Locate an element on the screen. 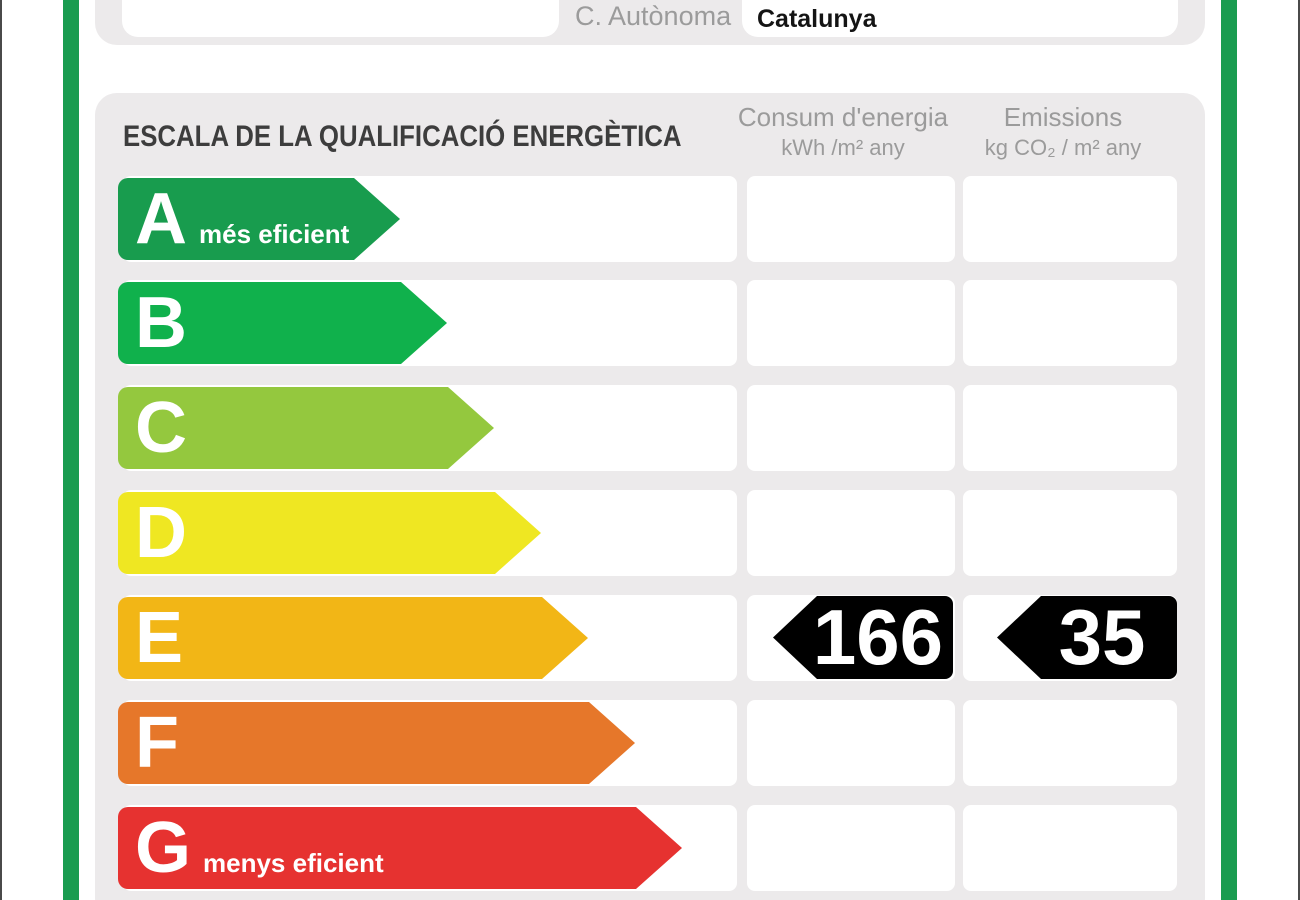 The height and width of the screenshot is (900, 1300). rating-suffix: menys eficient is located at coordinates (293, 863).